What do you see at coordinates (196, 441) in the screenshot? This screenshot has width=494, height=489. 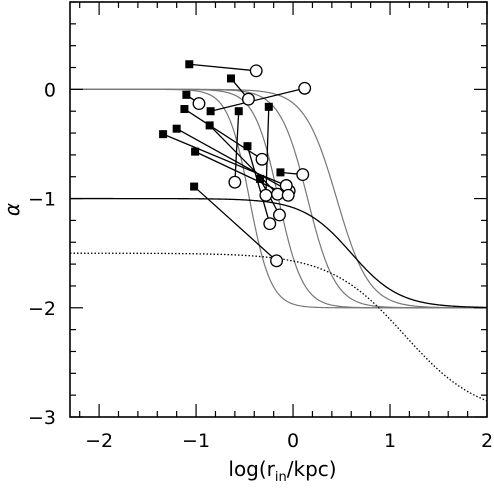 I see `x-tick-label: −1` at bounding box center [196, 441].